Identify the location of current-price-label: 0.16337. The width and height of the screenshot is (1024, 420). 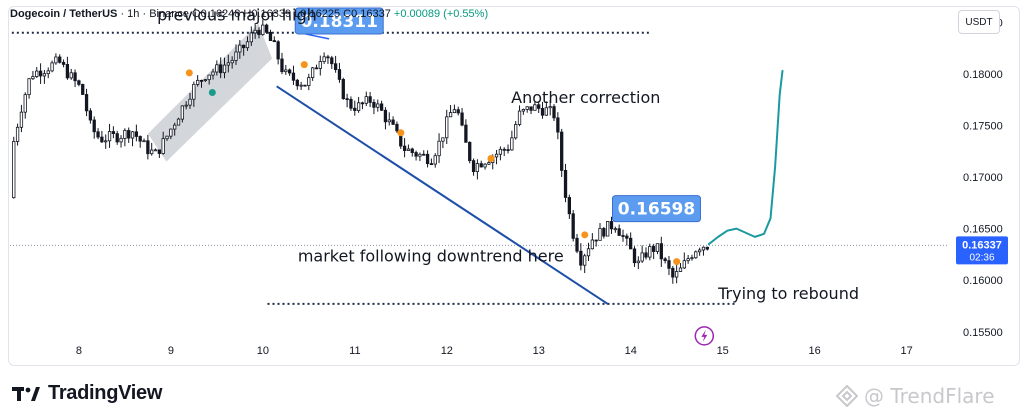
(982, 245).